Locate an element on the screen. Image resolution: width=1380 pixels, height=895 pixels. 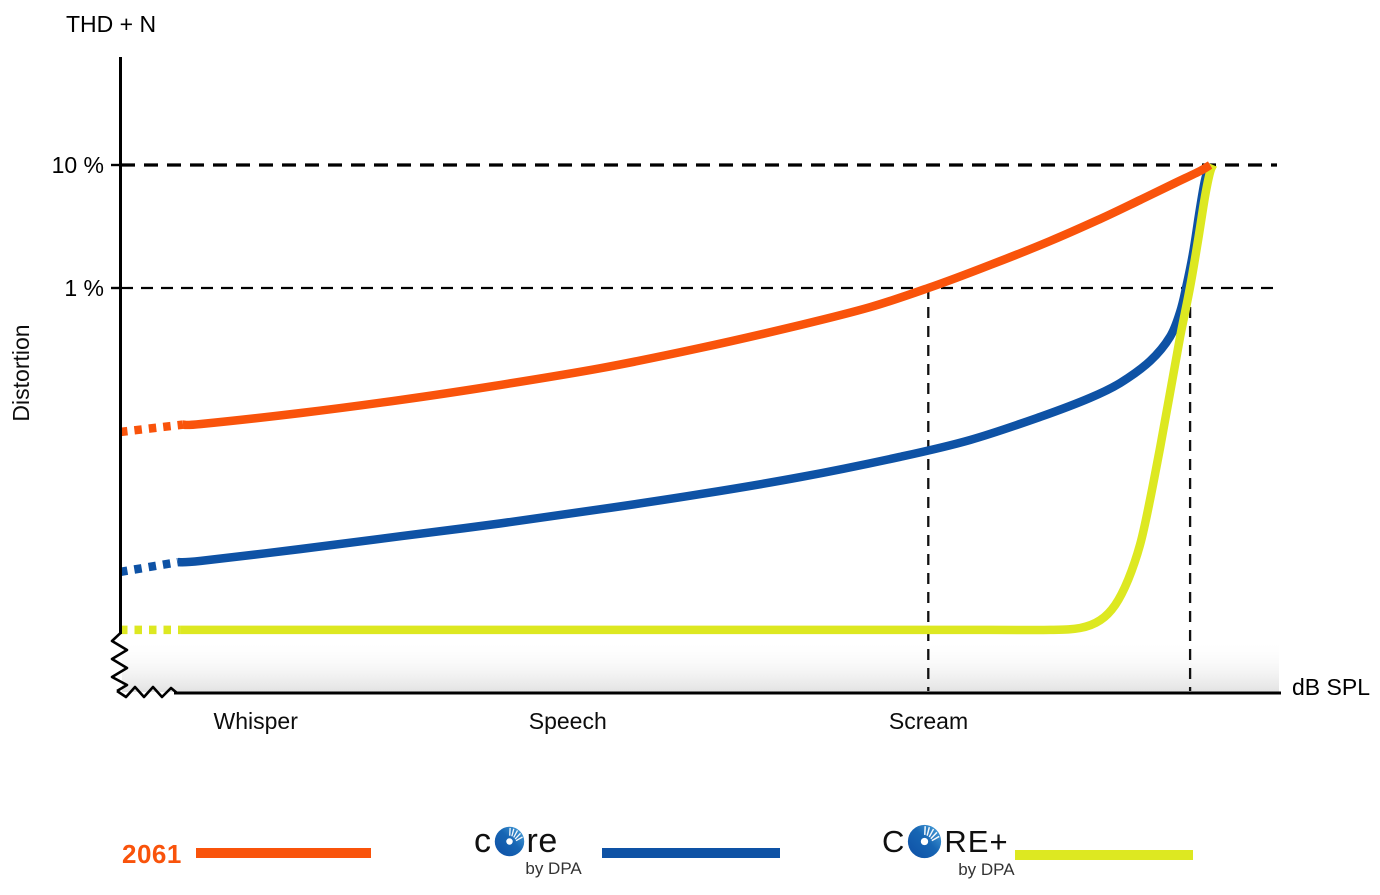
series-dotted-start-2061 is located at coordinates (151, 428).